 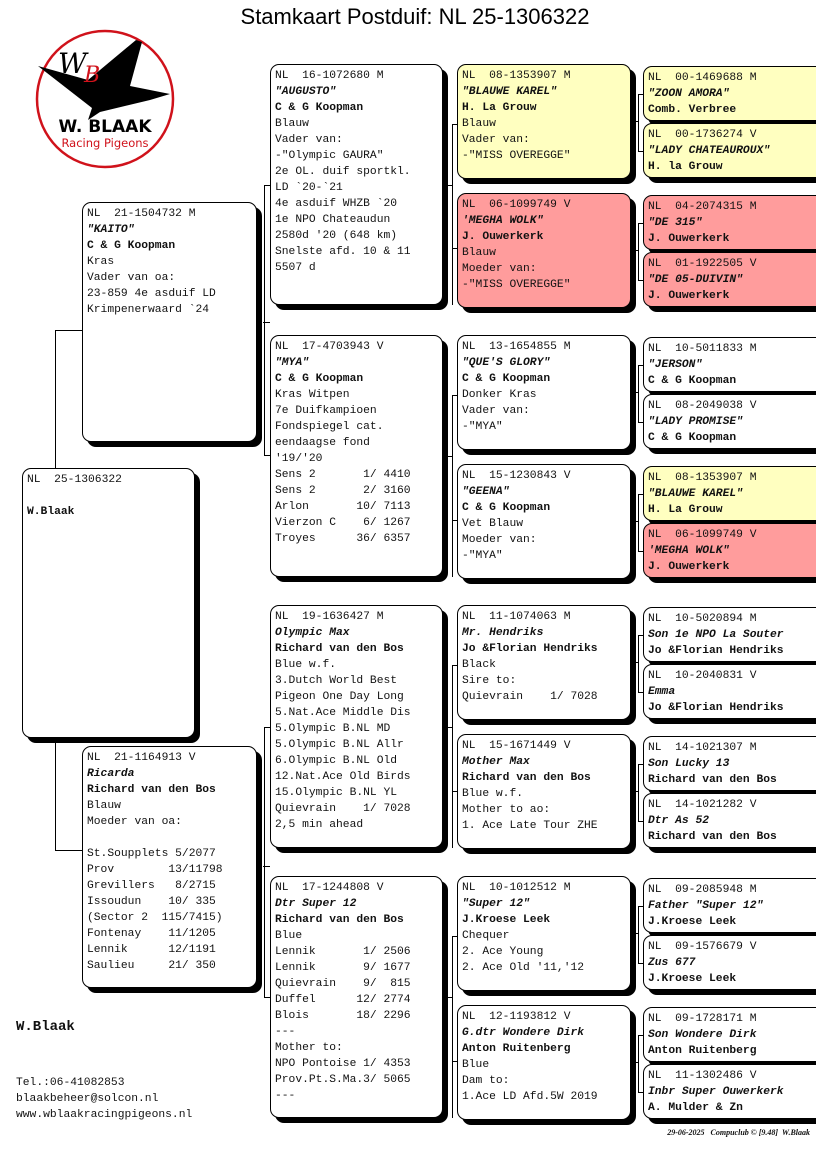 What do you see at coordinates (343, 507) in the screenshot?
I see `info-line: Arlon 10/ 7113` at bounding box center [343, 507].